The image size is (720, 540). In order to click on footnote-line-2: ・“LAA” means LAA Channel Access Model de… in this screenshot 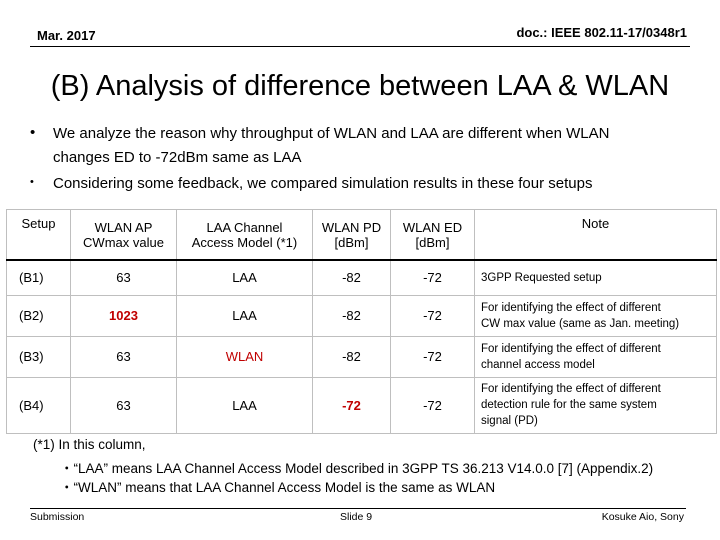, I will do `click(357, 468)`.